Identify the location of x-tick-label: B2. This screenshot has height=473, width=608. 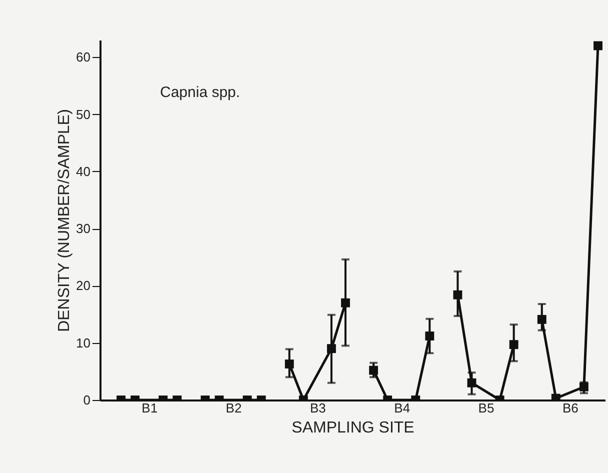
(234, 408).